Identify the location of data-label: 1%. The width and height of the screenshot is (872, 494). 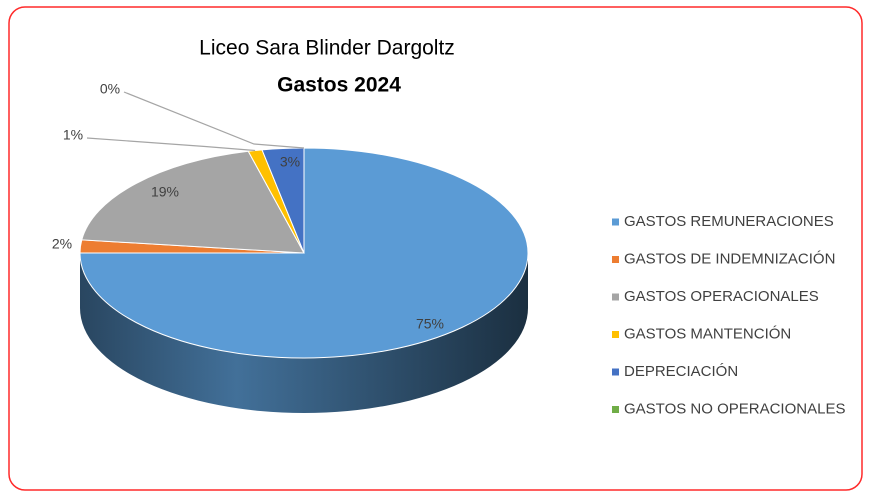
(73, 135).